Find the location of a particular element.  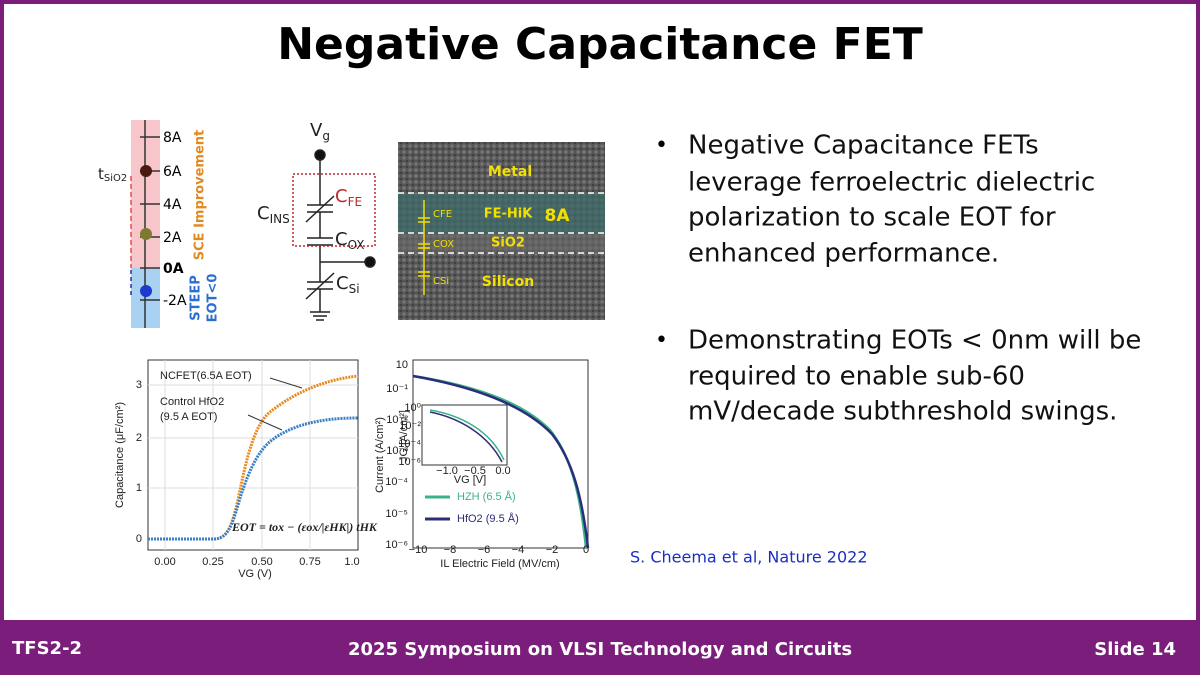

svg-text: Vg is located at coordinates (320, 131).